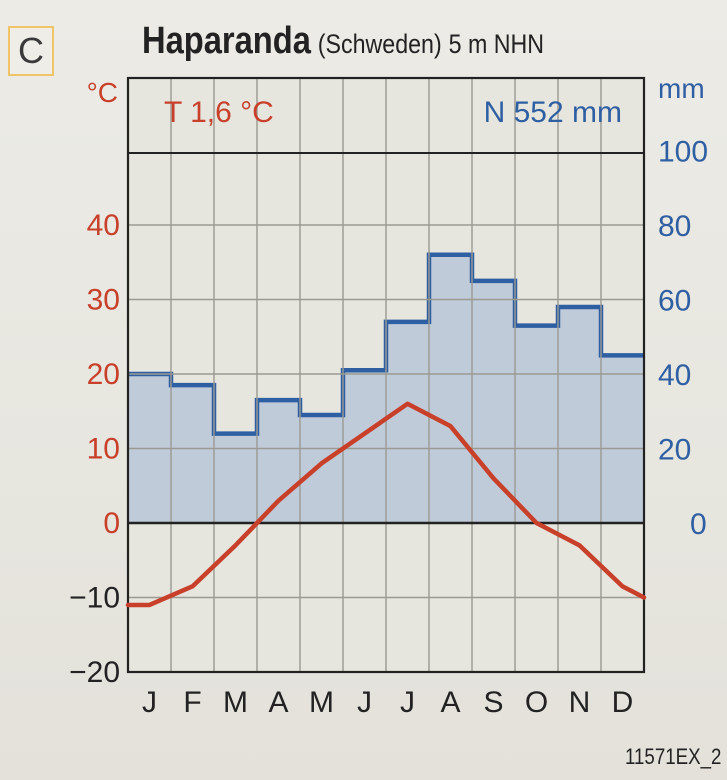 The image size is (727, 780). What do you see at coordinates (536, 702) in the screenshot?
I see `month-label: O` at bounding box center [536, 702].